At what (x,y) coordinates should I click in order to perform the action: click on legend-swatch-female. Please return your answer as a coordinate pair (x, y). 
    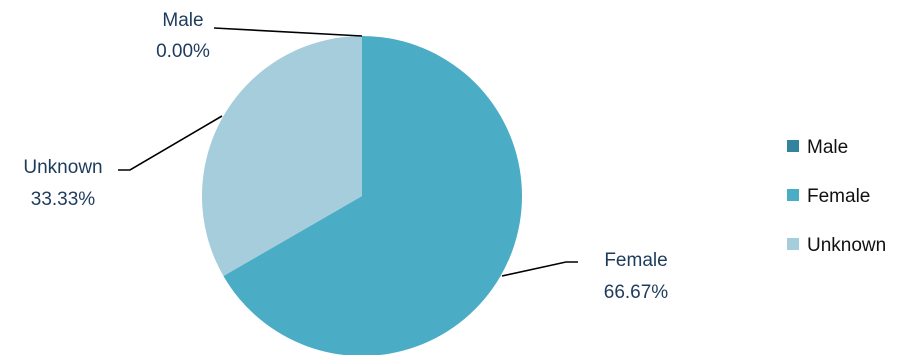
    Looking at the image, I should click on (793, 195).